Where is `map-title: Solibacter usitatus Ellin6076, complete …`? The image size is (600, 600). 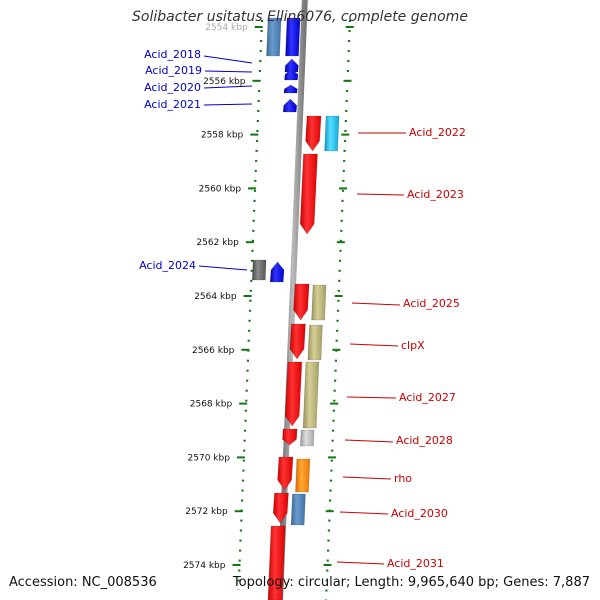
map-title: Solibacter usitatus Ellin6076, complete … is located at coordinates (300, 17).